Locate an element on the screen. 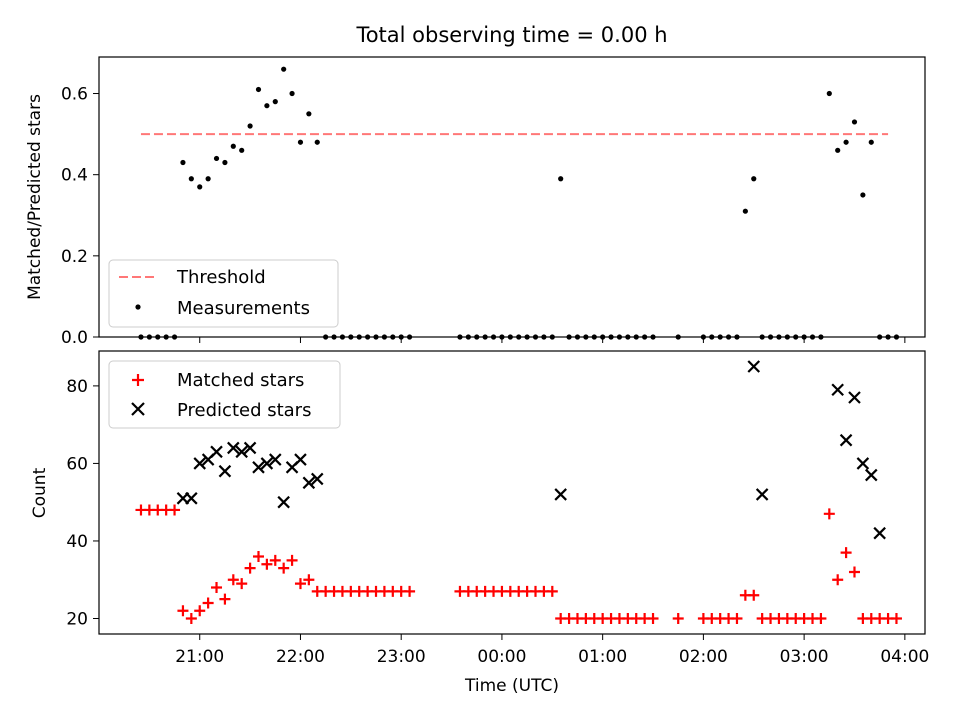 Image resolution: width=960 pixels, height=720 pixels. ratio-y-ticks: 0.0 0.2 0.4 0.6 is located at coordinates (80, 216).